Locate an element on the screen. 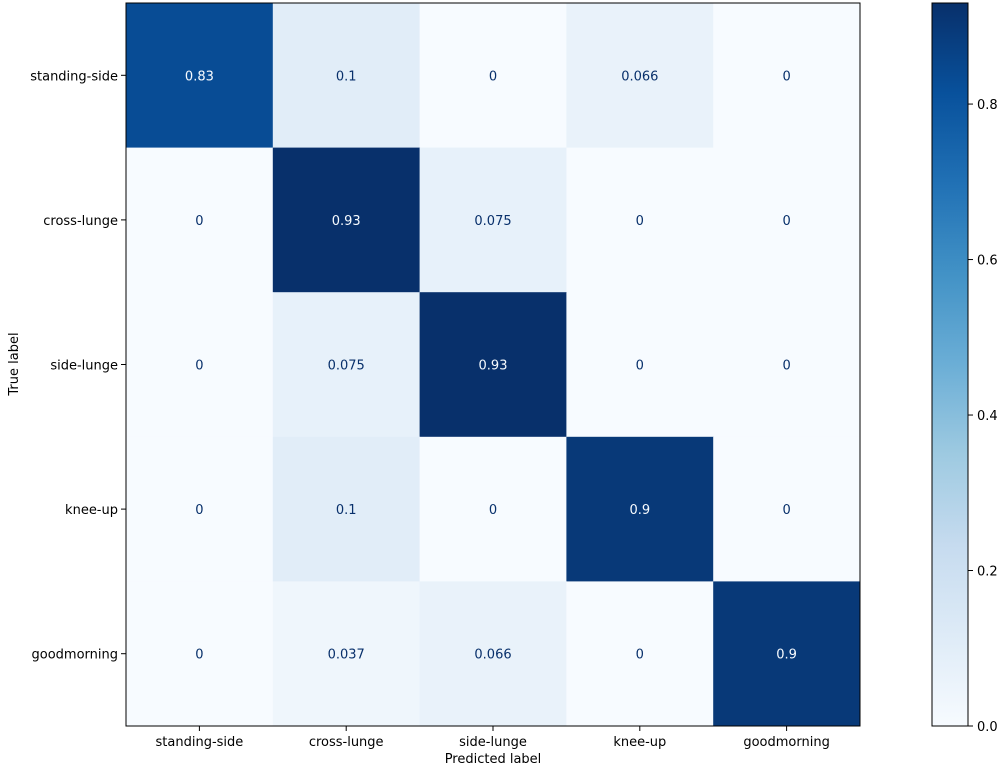  cell-value-label: 0.037 is located at coordinates (346, 655).